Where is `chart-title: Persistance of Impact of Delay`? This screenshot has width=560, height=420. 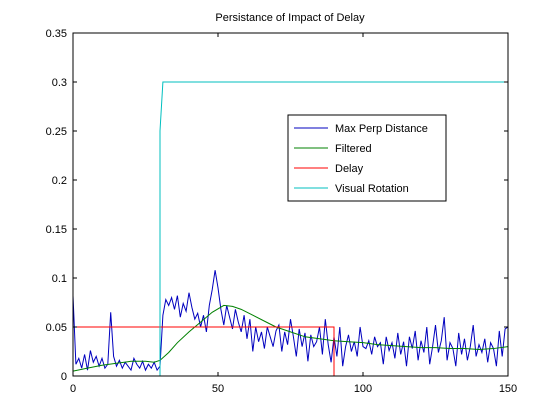
chart-title: Persistance of Impact of Delay is located at coordinates (290, 18).